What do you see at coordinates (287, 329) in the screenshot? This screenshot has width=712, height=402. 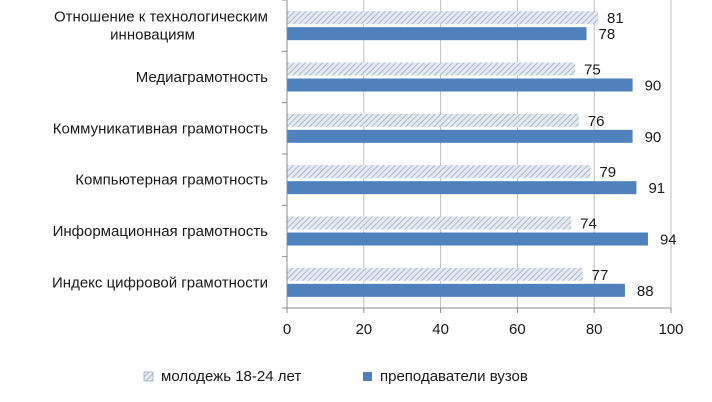 I see `x-tick-label: 0` at bounding box center [287, 329].